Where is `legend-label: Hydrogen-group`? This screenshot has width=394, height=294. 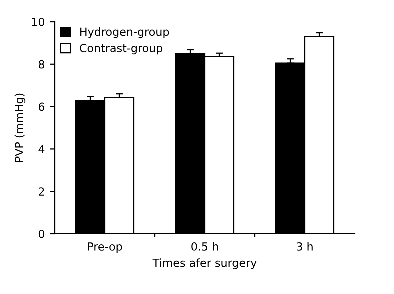
legend-label: Hydrogen-group is located at coordinates (125, 33).